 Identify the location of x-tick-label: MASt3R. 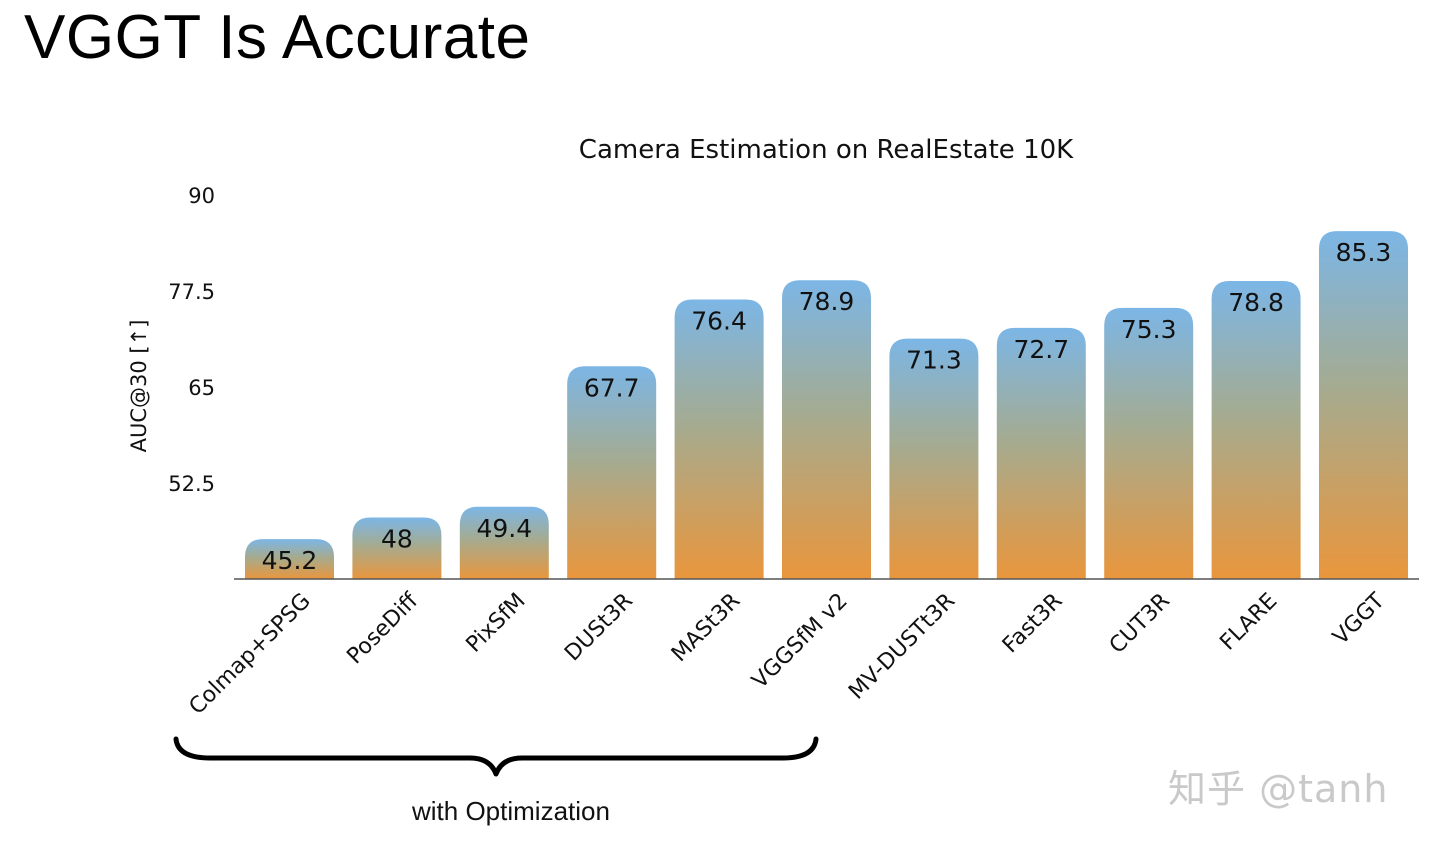
(706, 628).